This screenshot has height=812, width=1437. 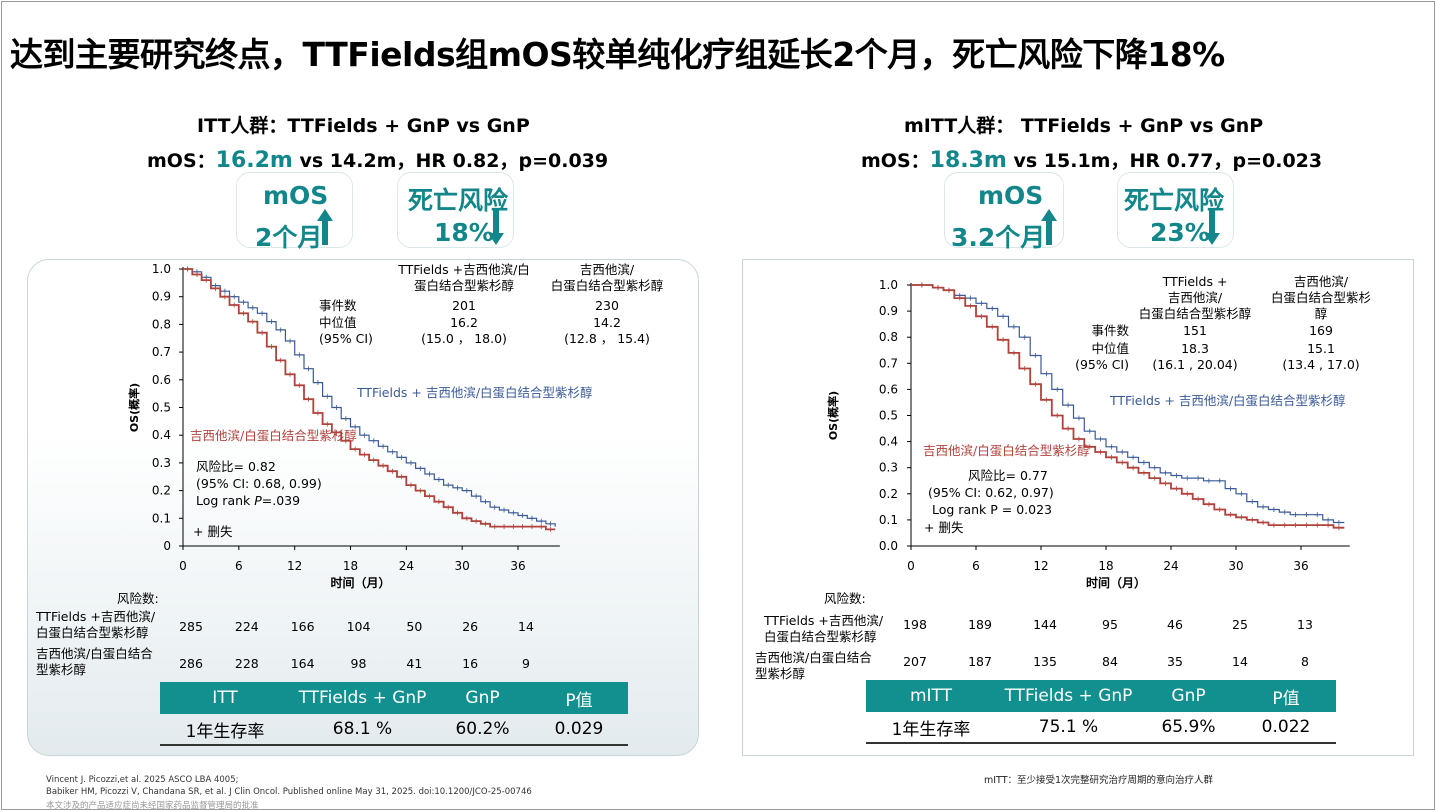 What do you see at coordinates (181, 161) in the screenshot?
I see `left-mos-prefix: mOS：` at bounding box center [181, 161].